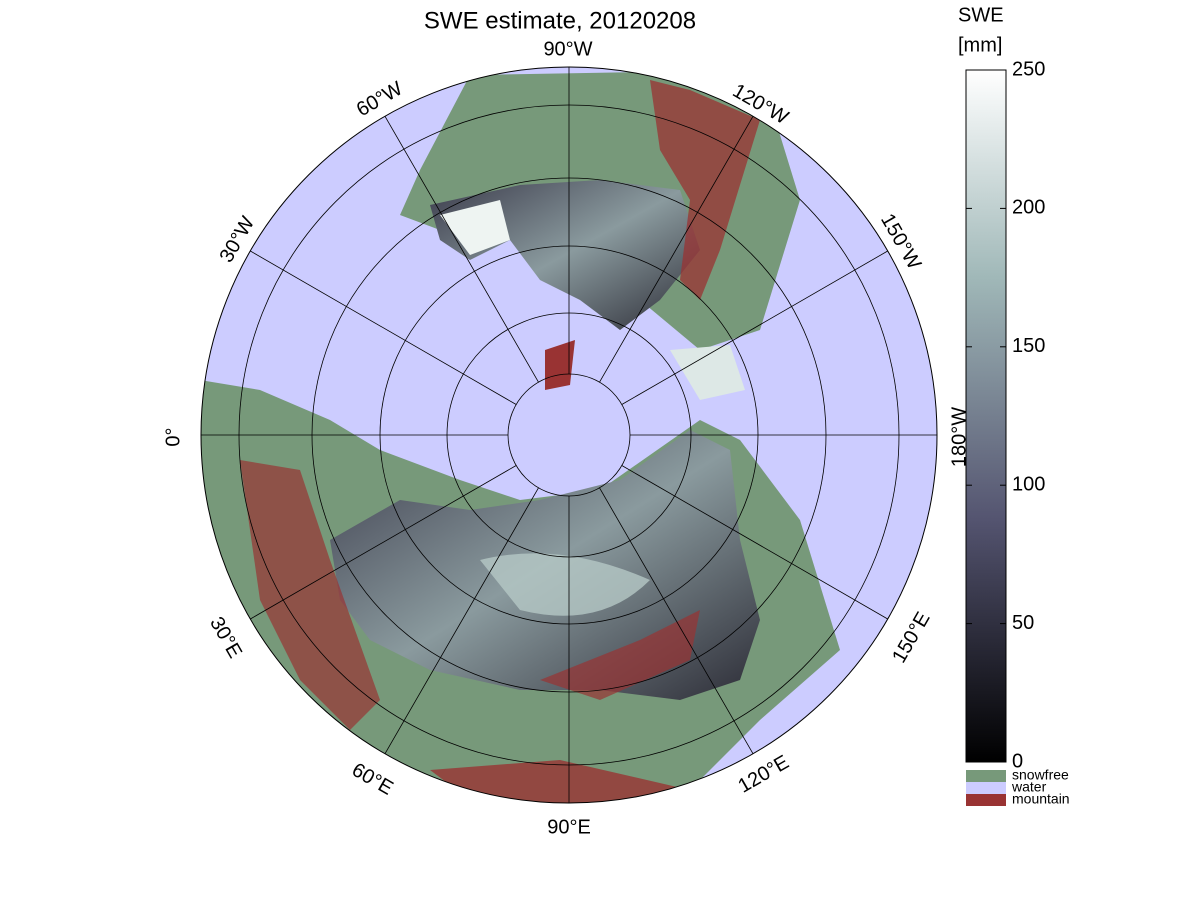 This screenshot has width=1201, height=901. I want to click on legend-label: snowfree, so click(1040, 775).